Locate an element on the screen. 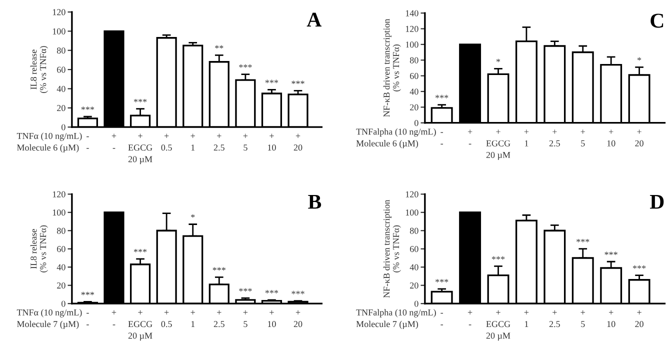  chart-title: D is located at coordinates (657, 201).